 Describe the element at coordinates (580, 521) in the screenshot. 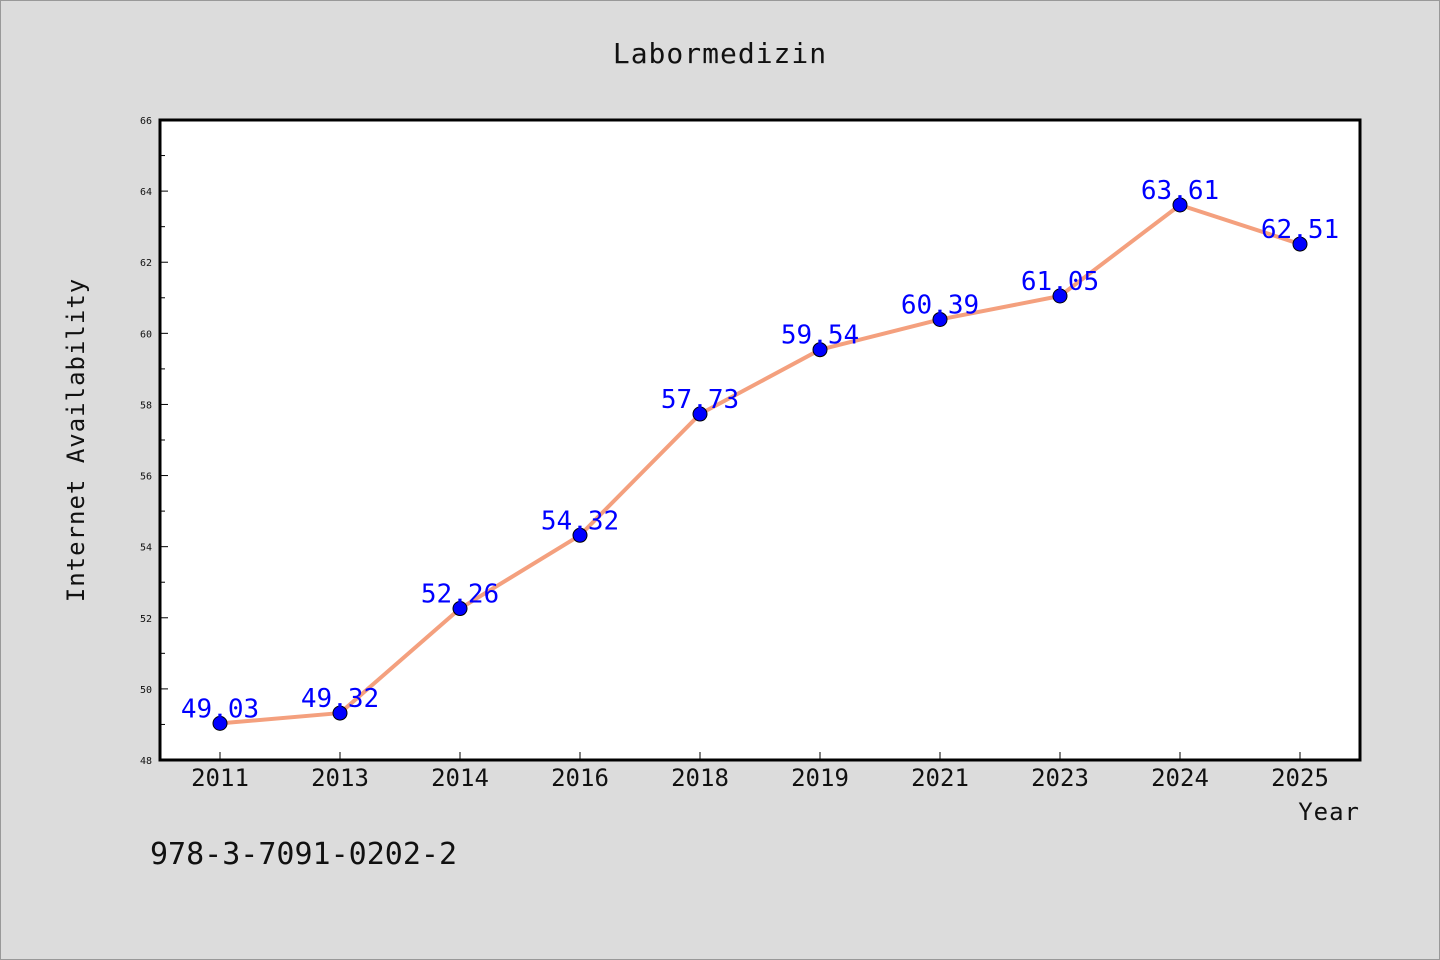

I see `data-label: 54.32` at that location.